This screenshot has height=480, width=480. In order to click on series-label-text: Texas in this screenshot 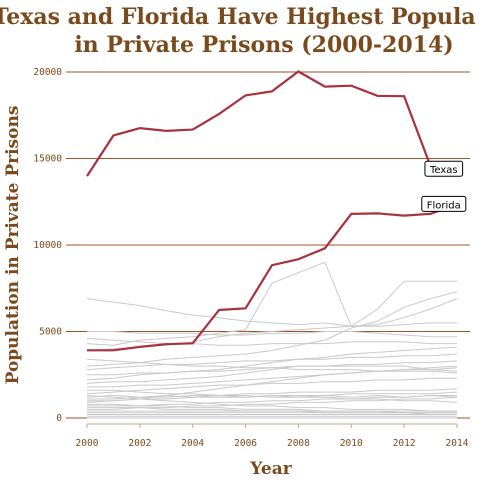, I will do `click(443, 170)`.